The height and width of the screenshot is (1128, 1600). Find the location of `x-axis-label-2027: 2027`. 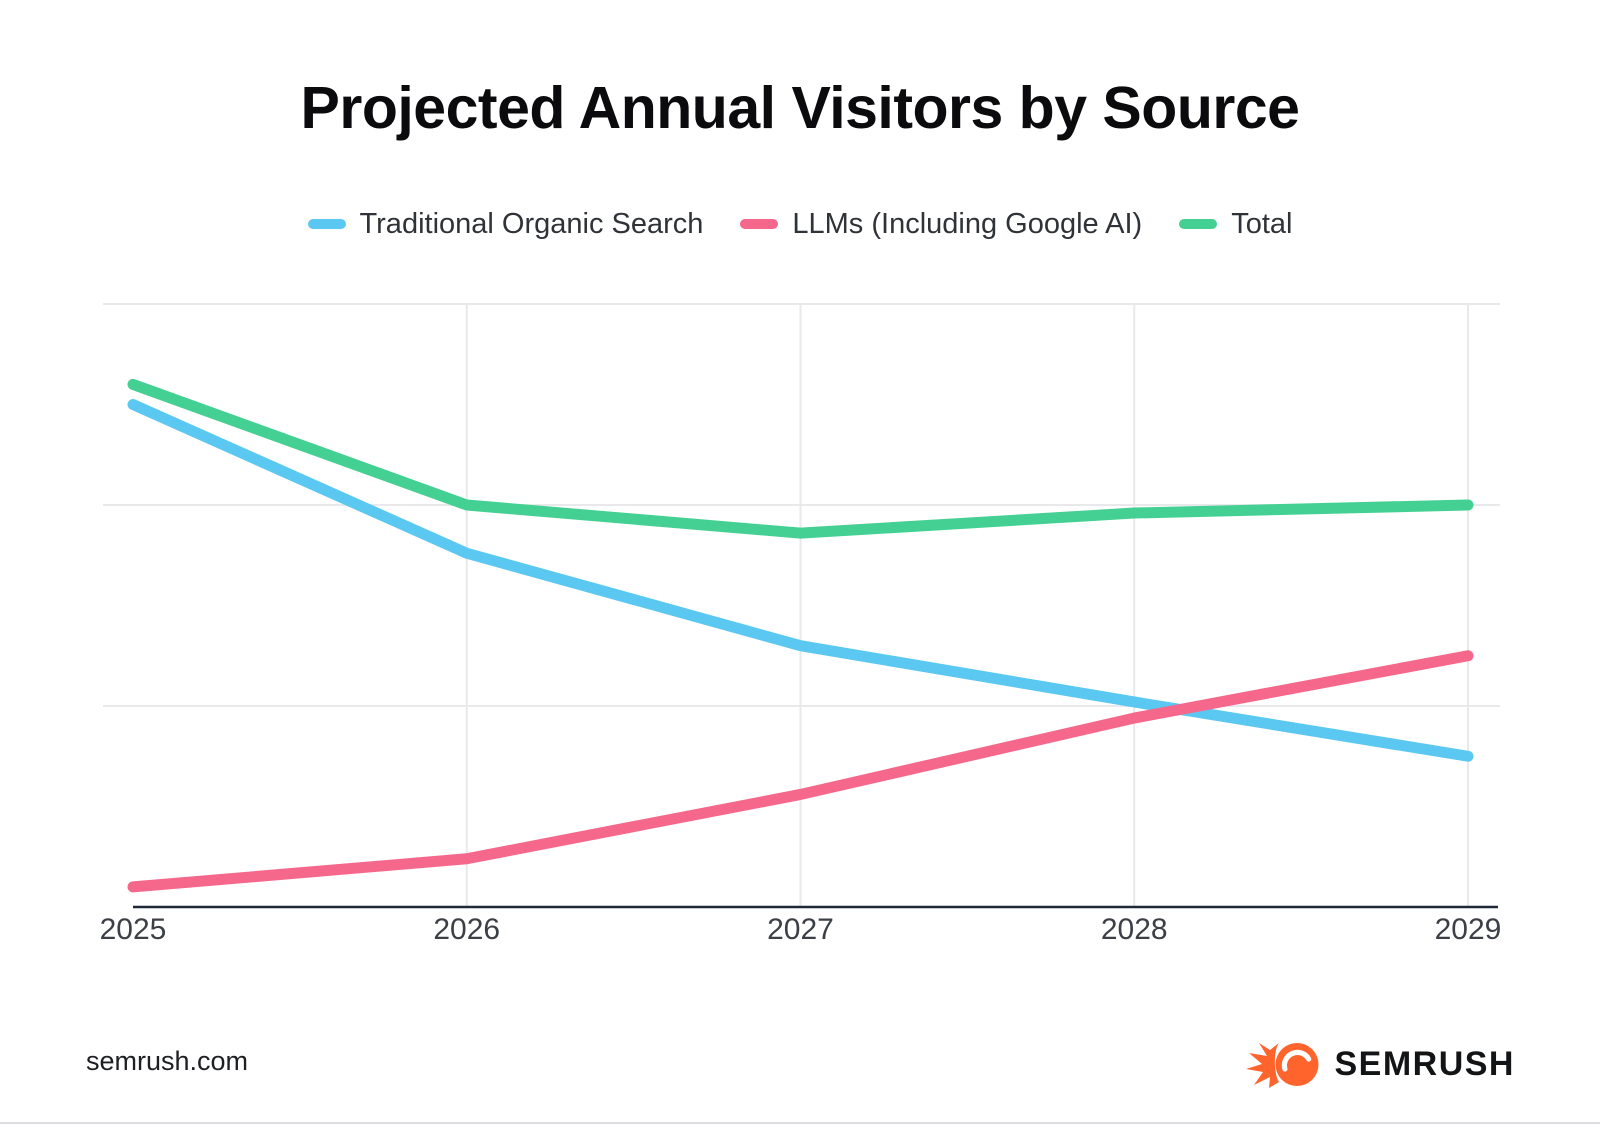

x-axis-label-2027: 2027 is located at coordinates (800, 929).